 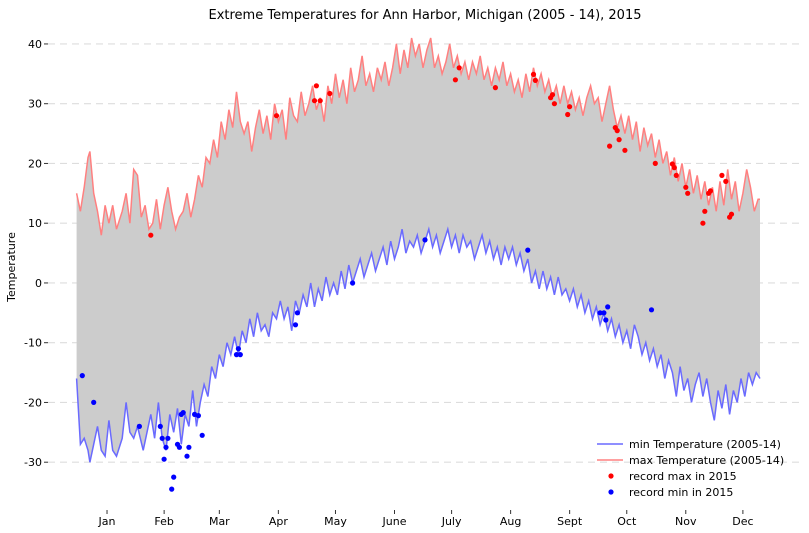 What do you see at coordinates (686, 521) in the screenshot?
I see `x-tick-label-10: Nov` at bounding box center [686, 521].